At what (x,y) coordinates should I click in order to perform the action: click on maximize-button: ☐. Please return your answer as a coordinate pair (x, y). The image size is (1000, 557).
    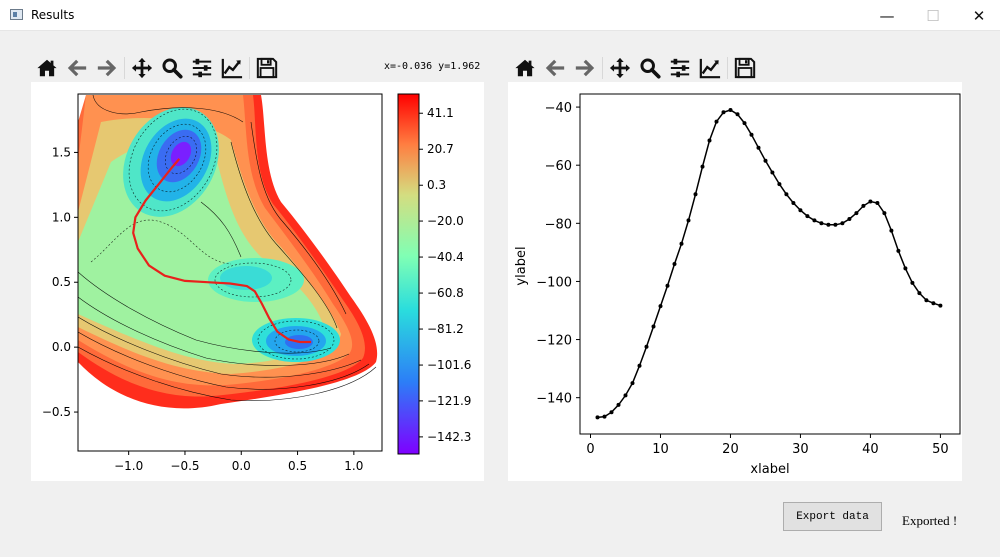
    Looking at the image, I should click on (933, 15).